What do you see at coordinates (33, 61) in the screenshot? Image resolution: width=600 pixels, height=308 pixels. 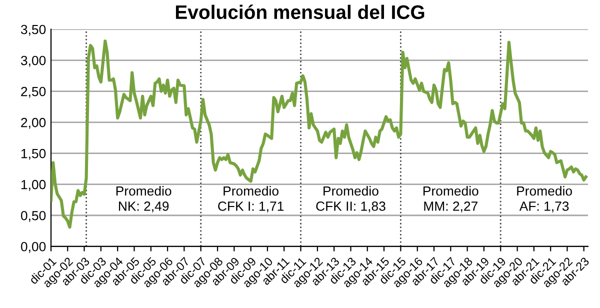 I see `y-tick-label: 3,00` at bounding box center [33, 61].